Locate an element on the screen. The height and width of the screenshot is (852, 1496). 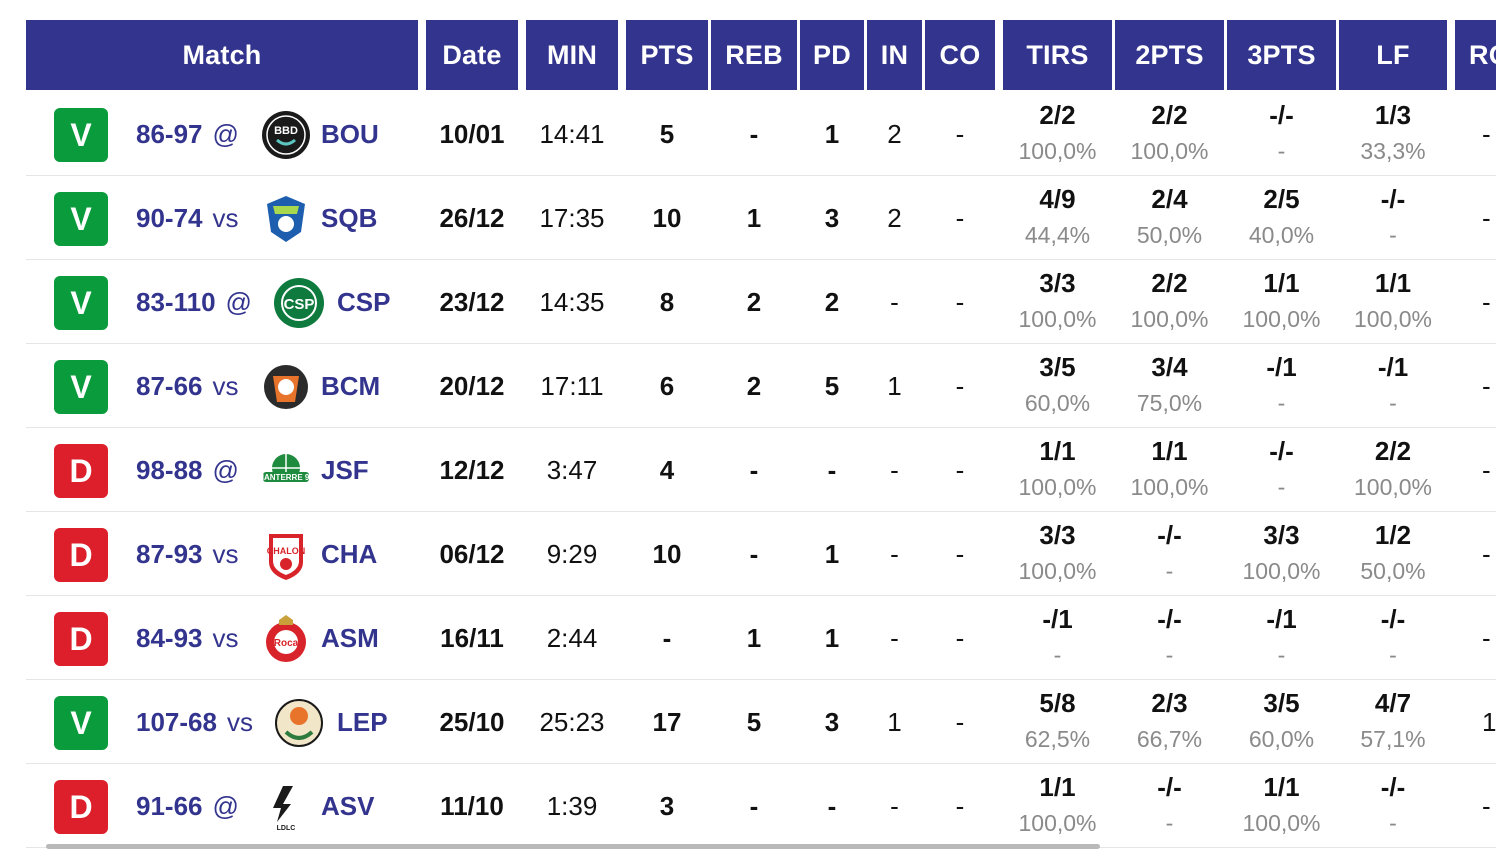
header-match: Match is located at coordinates (222, 55).